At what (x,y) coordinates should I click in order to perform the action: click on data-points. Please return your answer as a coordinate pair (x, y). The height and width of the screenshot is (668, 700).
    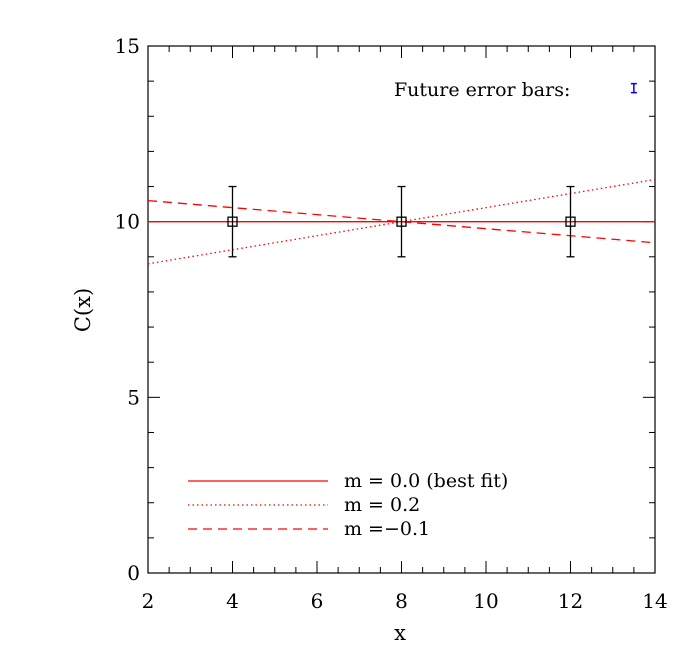
    Looking at the image, I should click on (401, 221).